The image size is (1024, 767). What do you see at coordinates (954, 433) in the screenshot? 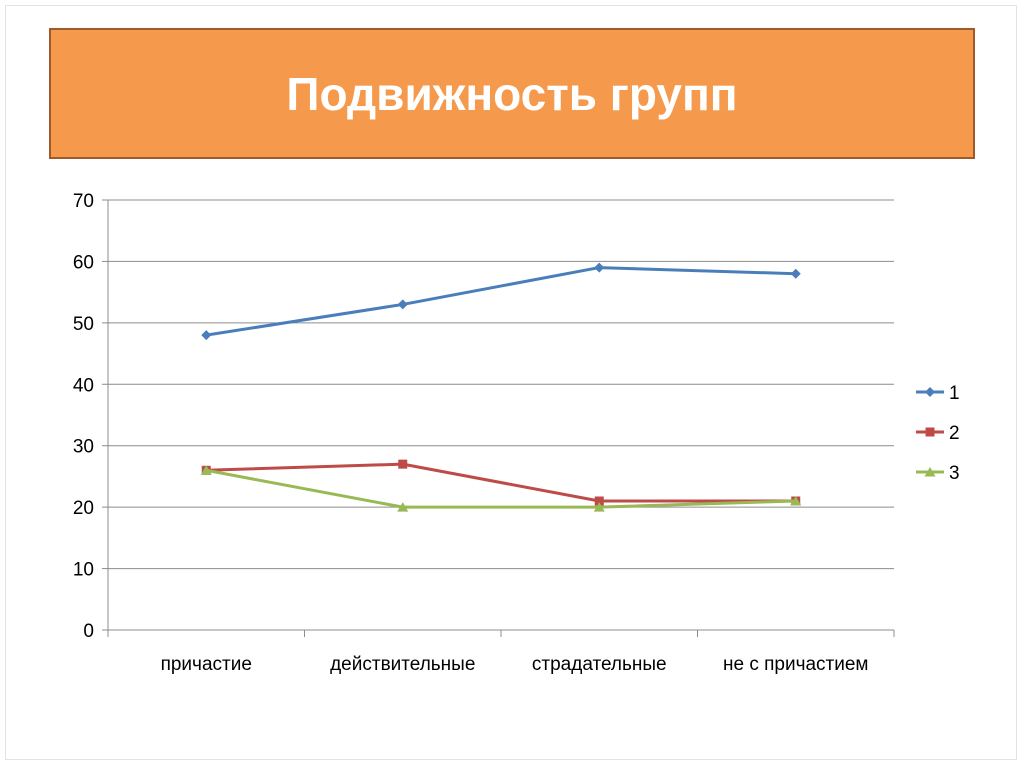
I see `legend-label: 2` at bounding box center [954, 433].